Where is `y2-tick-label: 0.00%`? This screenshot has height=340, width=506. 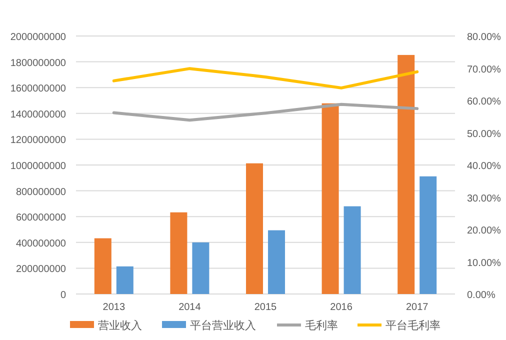 y2-tick-label: 0.00% is located at coordinates (481, 295).